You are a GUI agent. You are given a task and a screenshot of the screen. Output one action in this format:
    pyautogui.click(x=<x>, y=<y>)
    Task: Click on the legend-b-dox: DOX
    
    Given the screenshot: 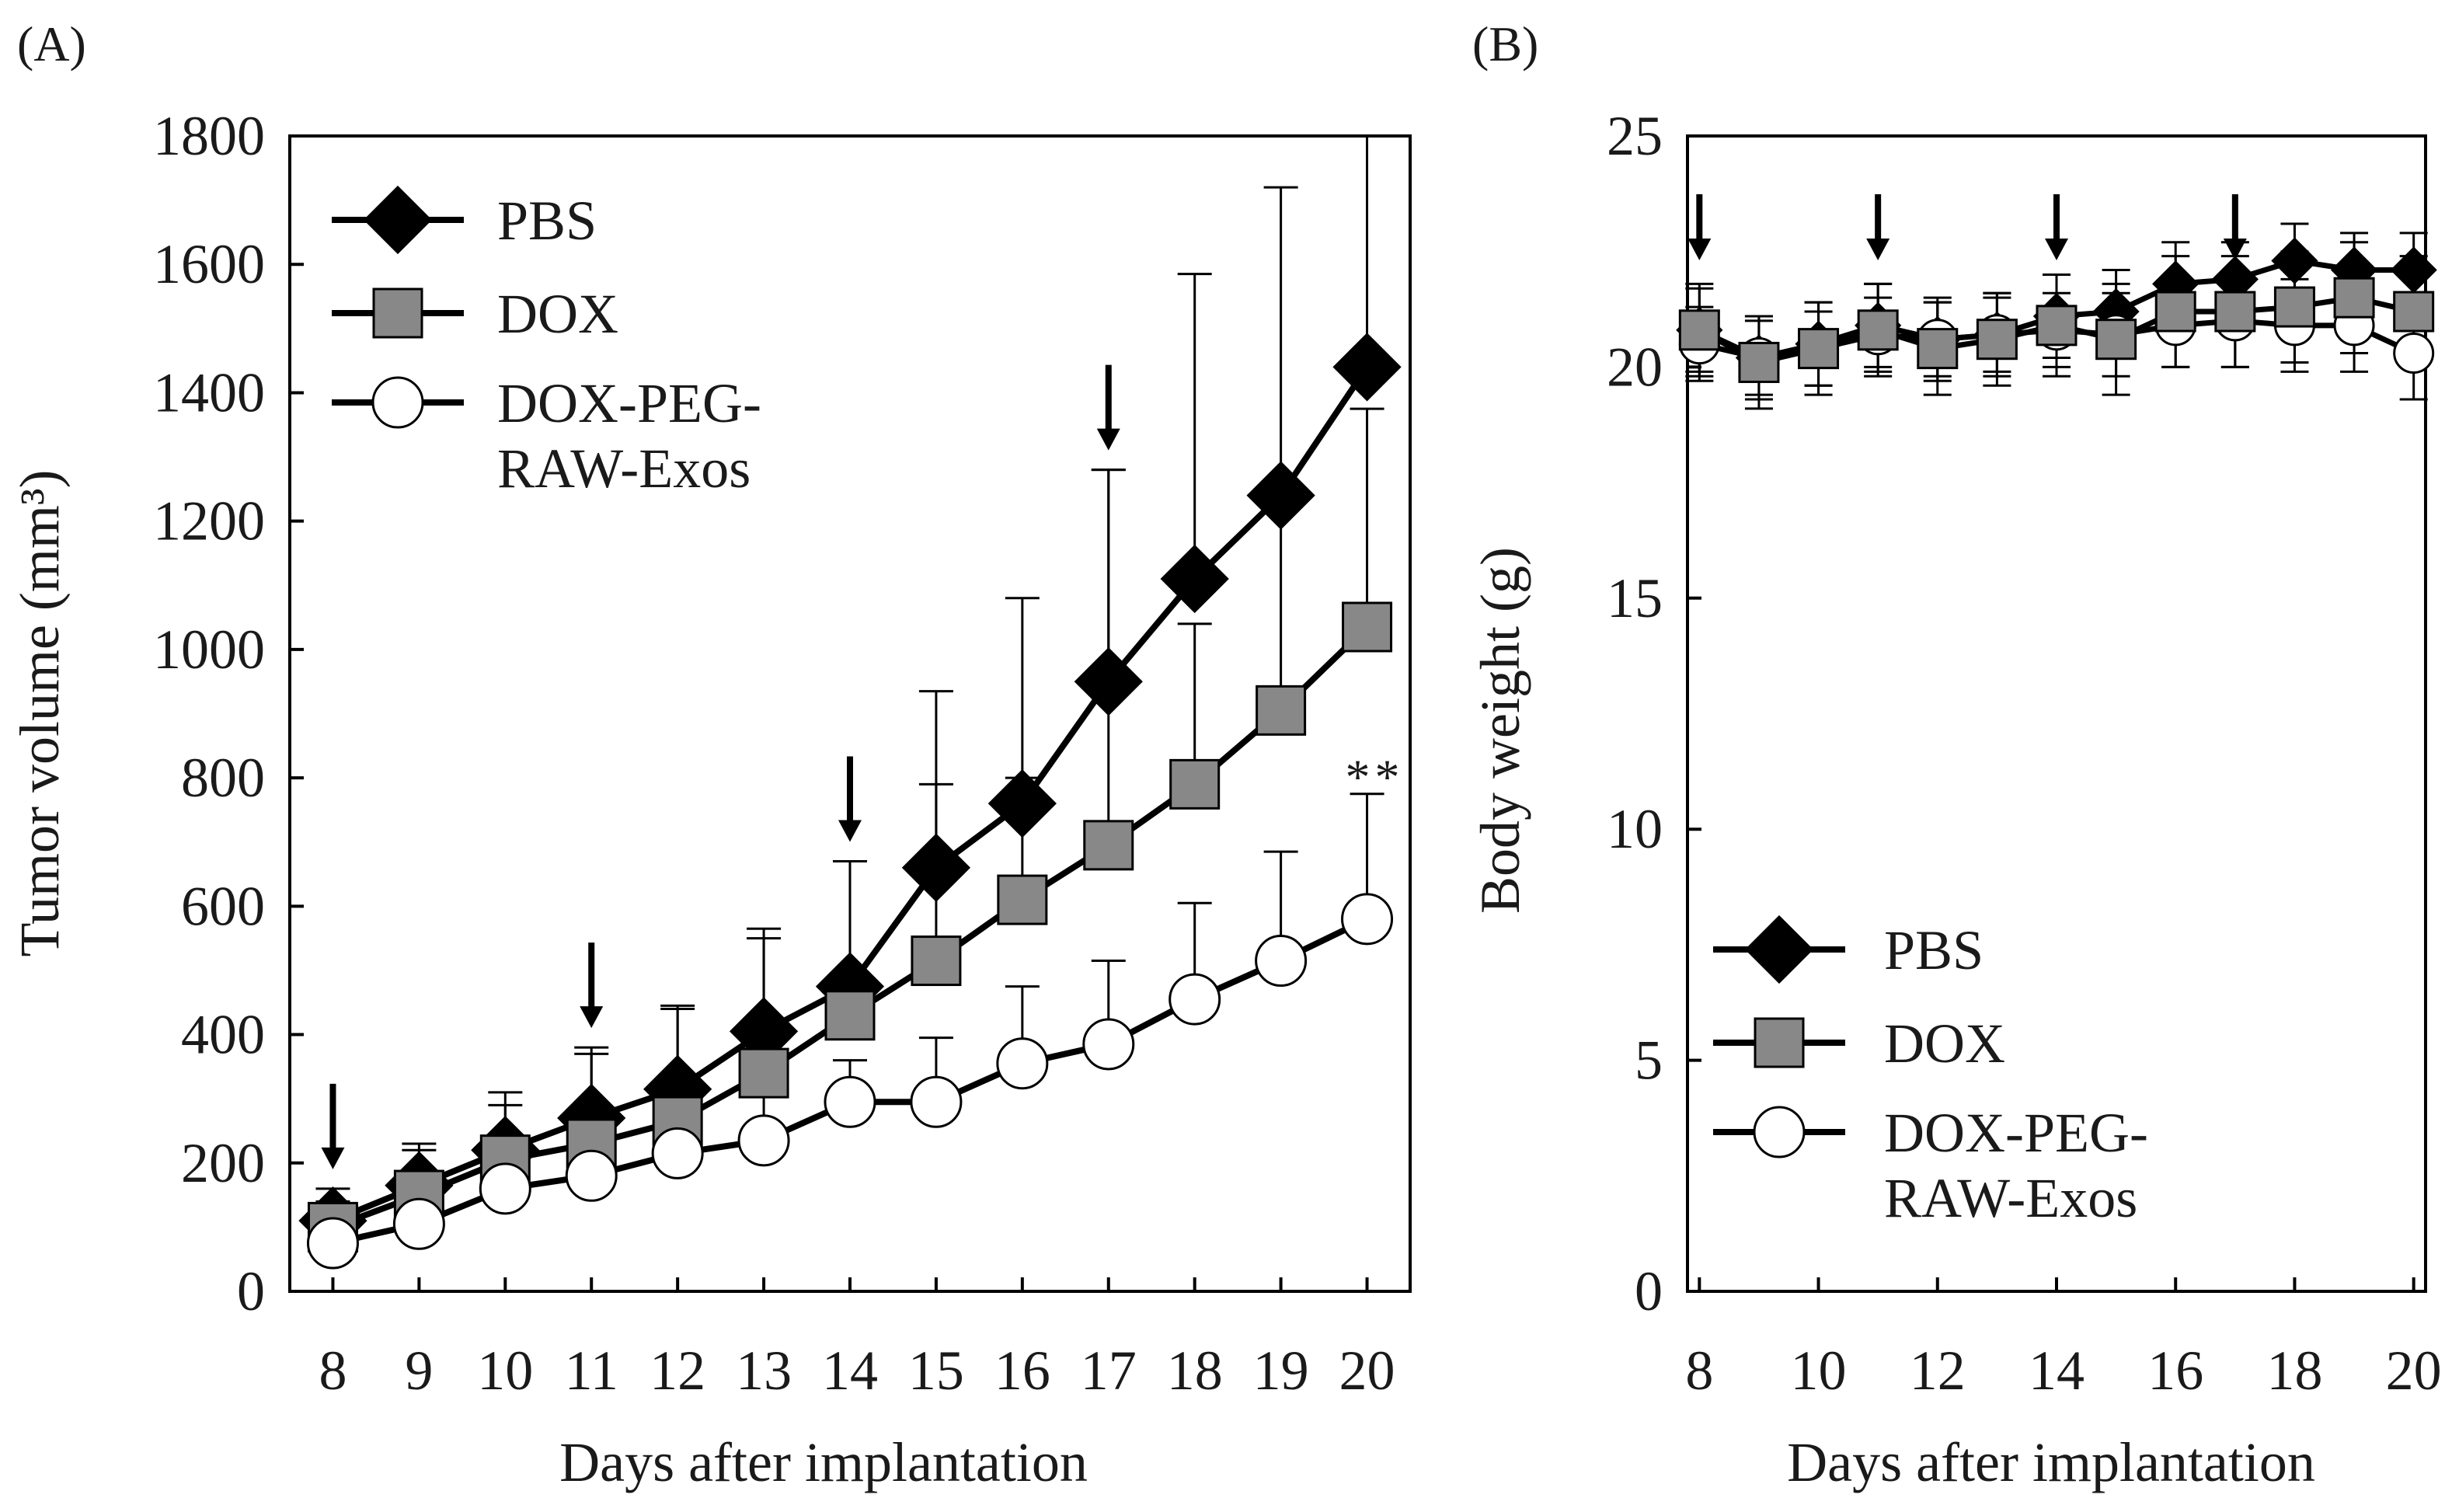 What is the action you would take?
    pyautogui.click(x=1859, y=1043)
    